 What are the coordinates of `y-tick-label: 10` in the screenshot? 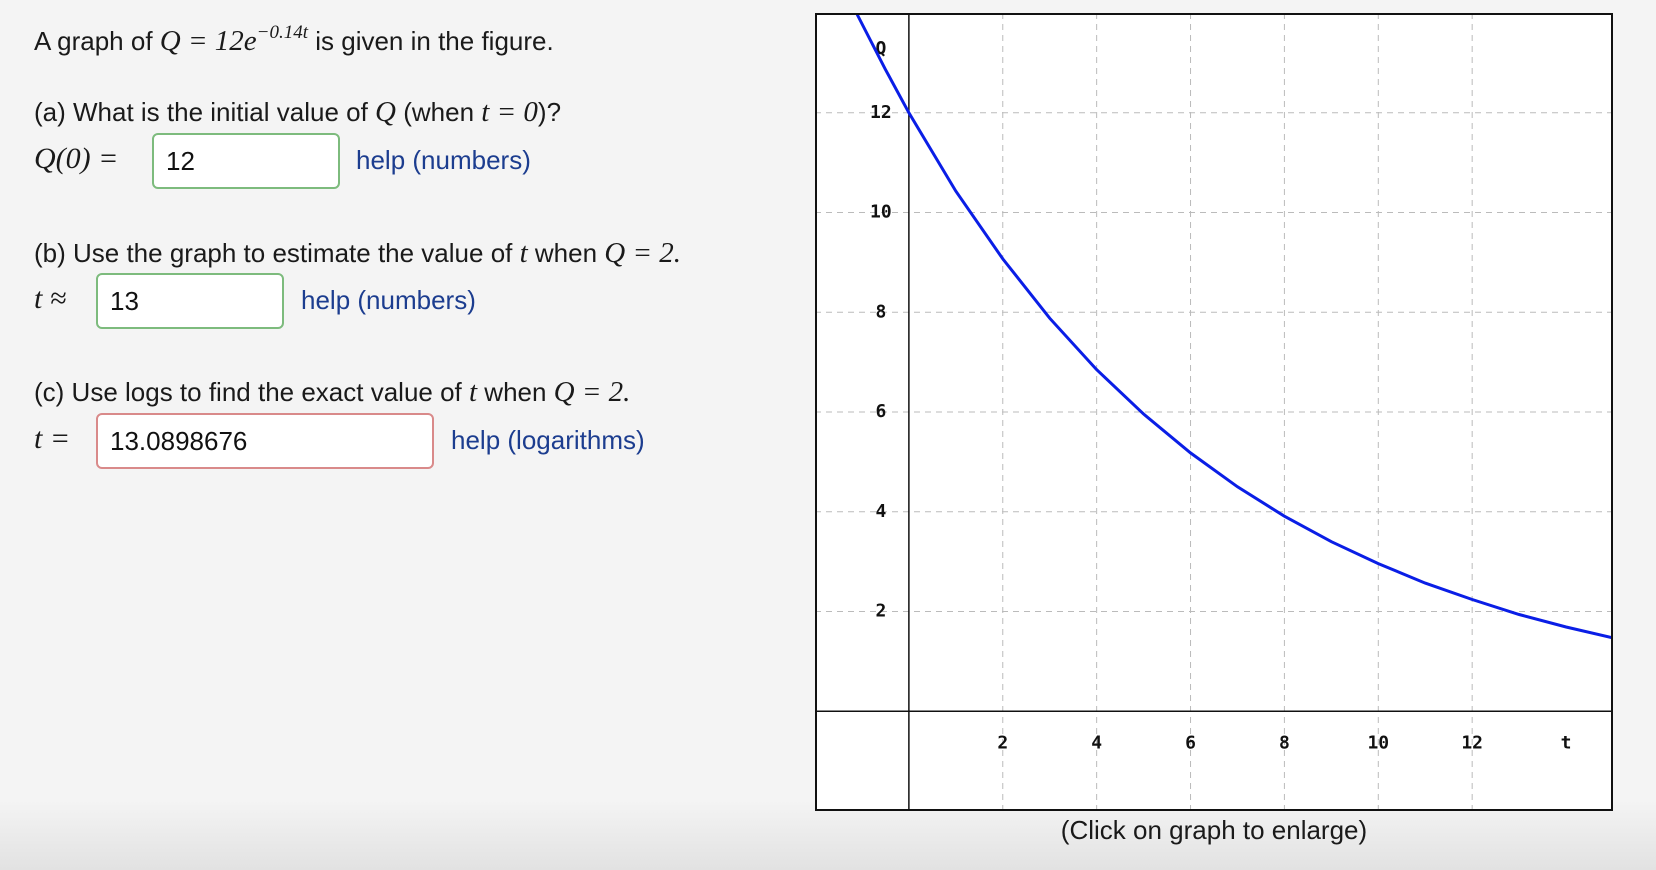 It's located at (881, 212).